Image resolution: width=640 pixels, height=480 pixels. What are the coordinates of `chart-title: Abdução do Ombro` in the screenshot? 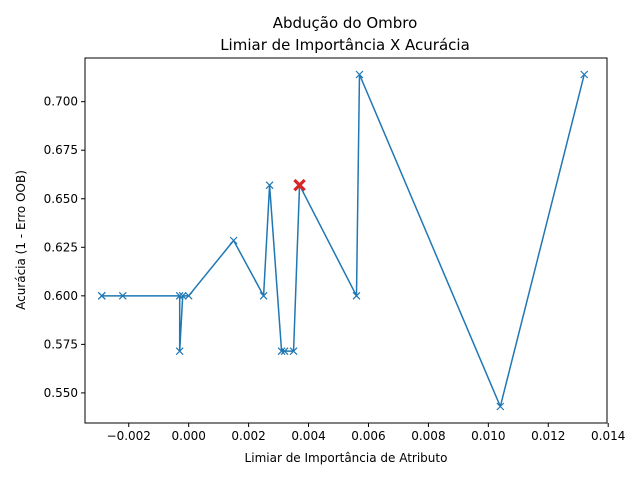 It's located at (345, 23).